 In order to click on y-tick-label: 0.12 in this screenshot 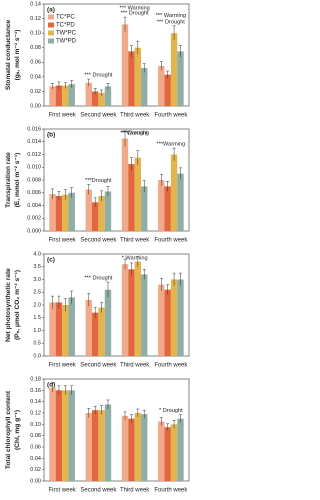, I will do `click(35, 413)`.